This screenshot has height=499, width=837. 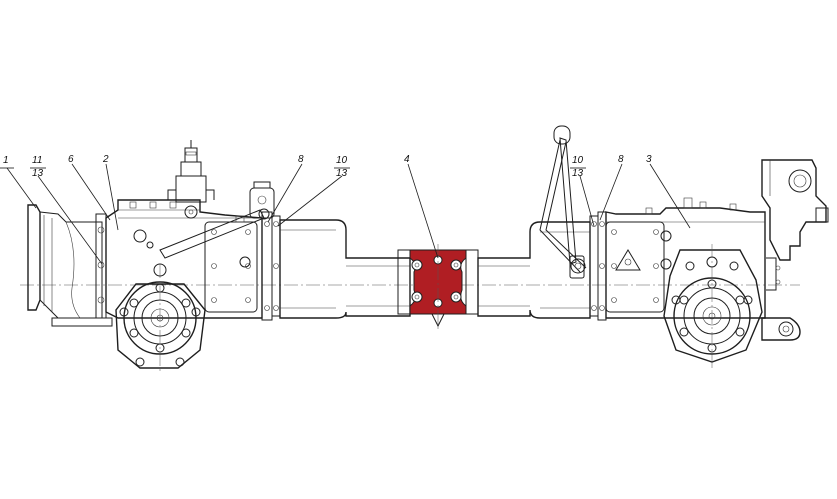 What do you see at coordinates (105, 159) in the screenshot?
I see `callout-2: 2` at bounding box center [105, 159].